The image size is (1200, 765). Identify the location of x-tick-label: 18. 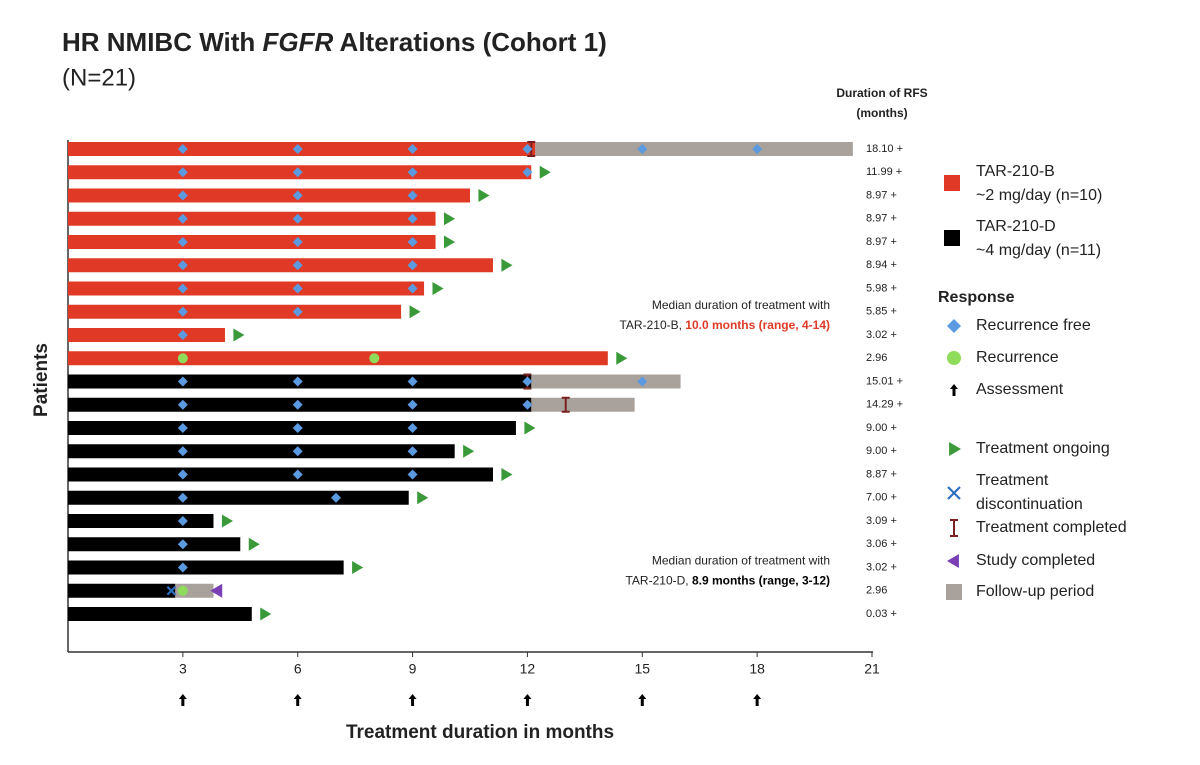
(757, 669).